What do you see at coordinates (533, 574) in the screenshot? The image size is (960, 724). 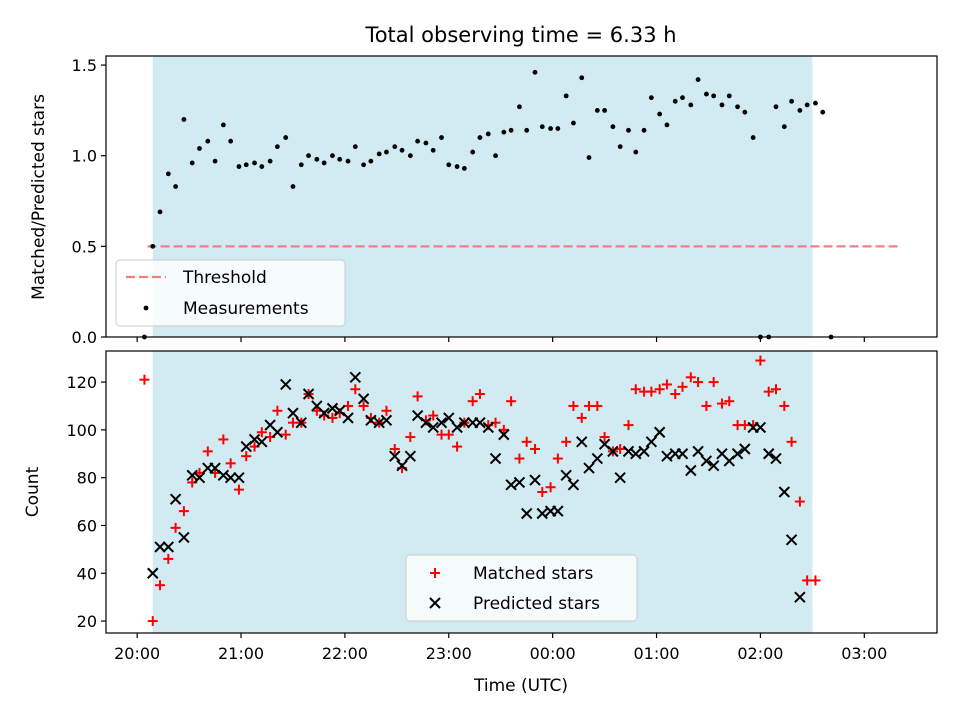 I see `legend-matched-label: Matched stars` at bounding box center [533, 574].